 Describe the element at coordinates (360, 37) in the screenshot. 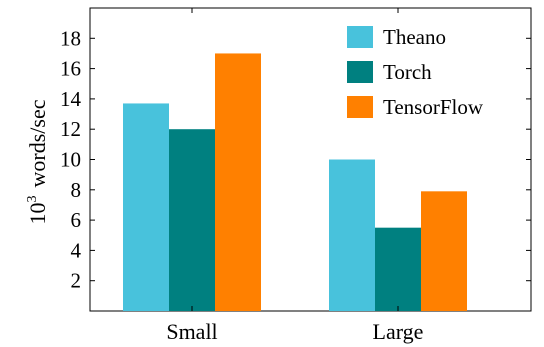

I see `legend-swatch-theano` at that location.